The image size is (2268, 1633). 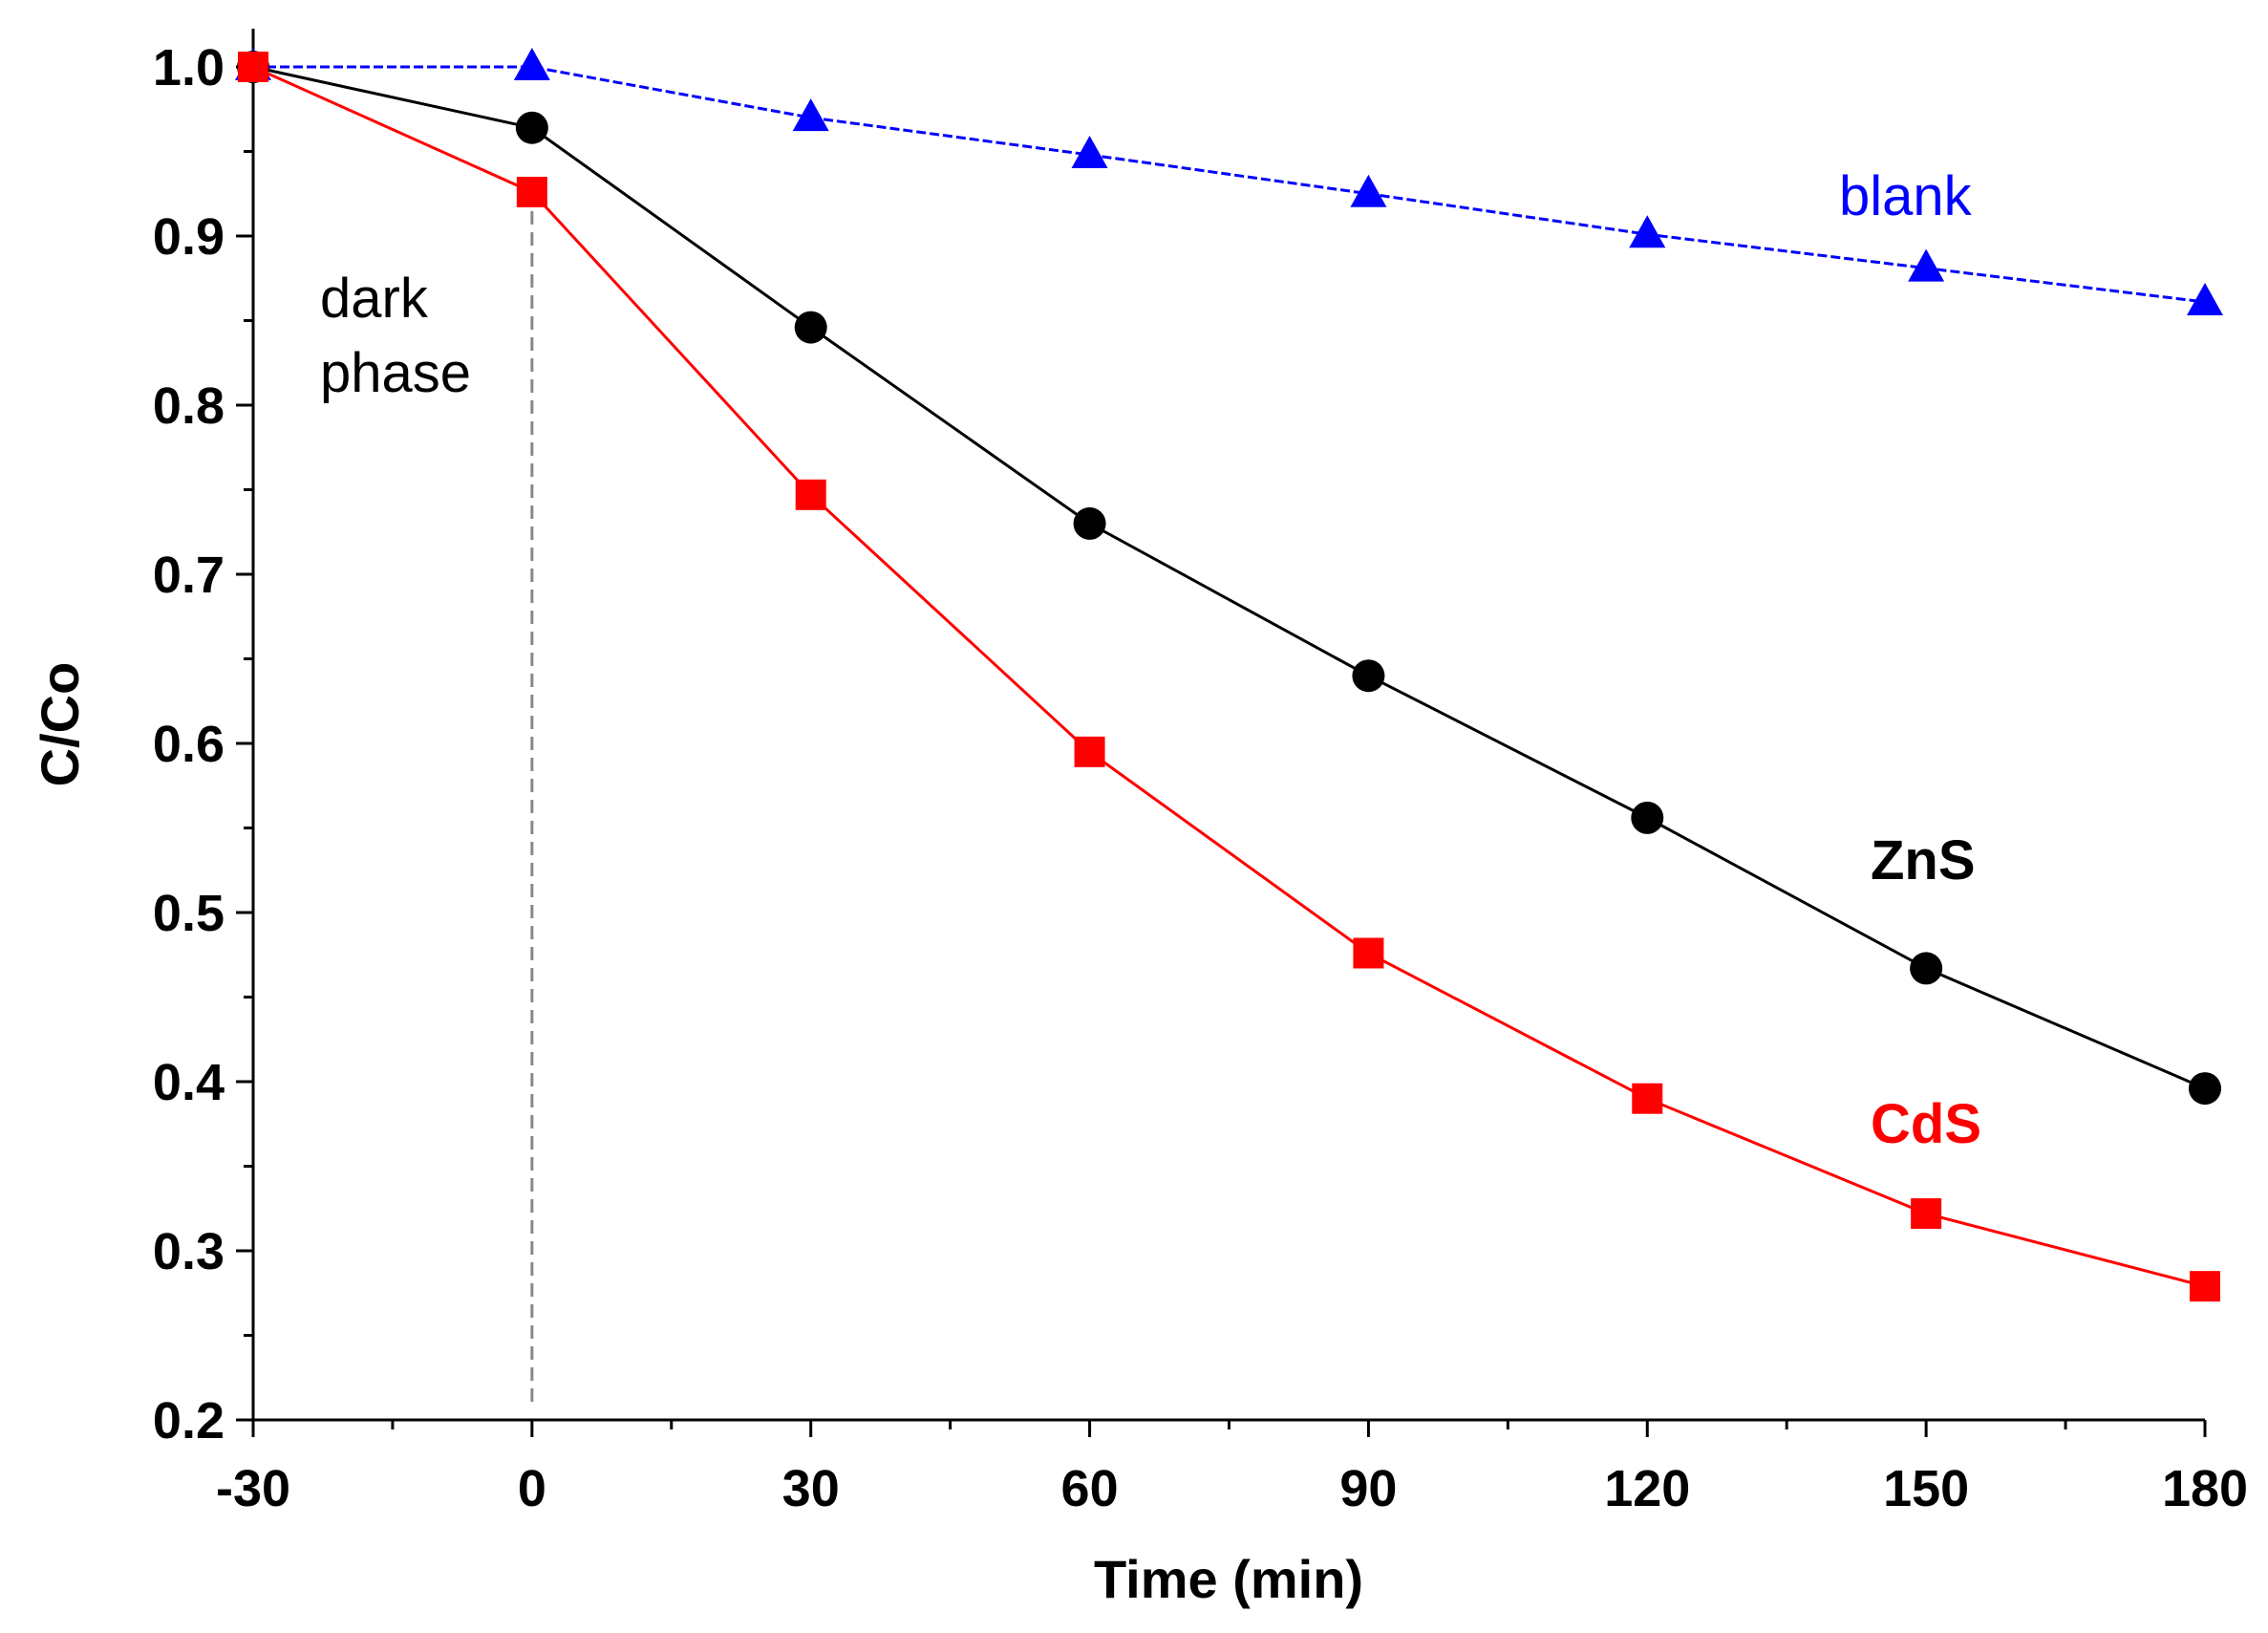 I want to click on y-tick-label: 0.9, so click(x=189, y=237).